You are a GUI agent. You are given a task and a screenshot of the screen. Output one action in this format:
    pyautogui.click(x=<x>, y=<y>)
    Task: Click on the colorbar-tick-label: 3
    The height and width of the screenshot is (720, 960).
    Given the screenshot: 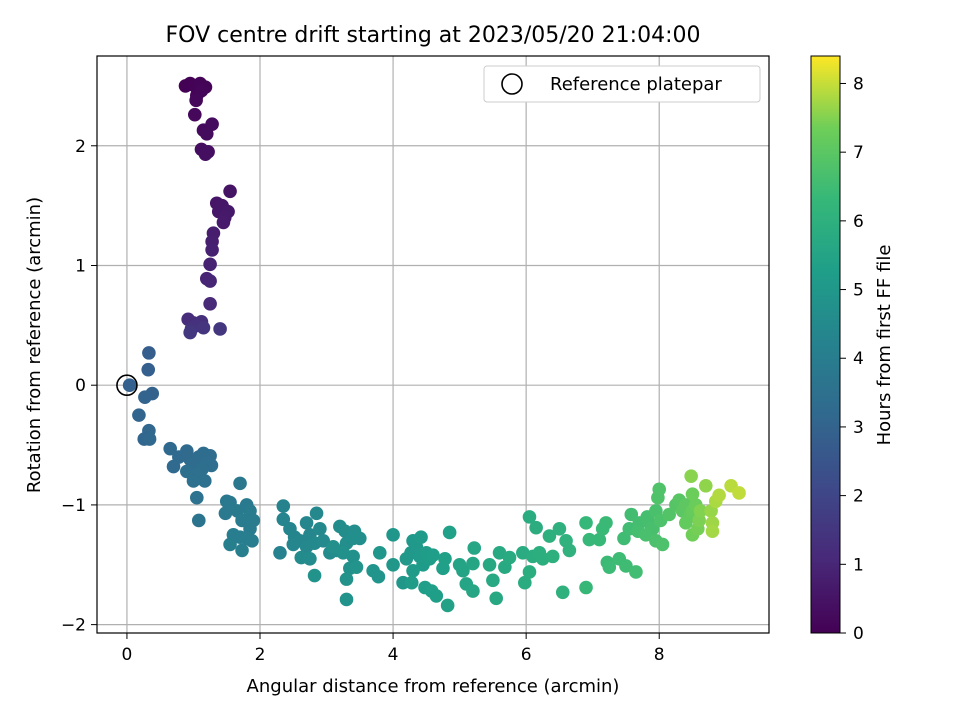 What is the action you would take?
    pyautogui.click(x=858, y=428)
    